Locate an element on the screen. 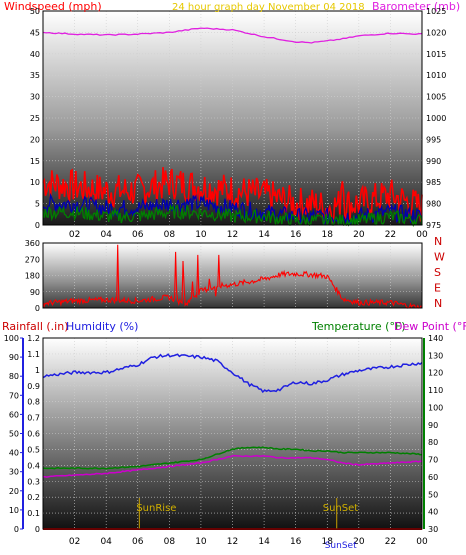 This screenshot has width=466, height=555. temp-tick-label: 70 is located at coordinates (433, 460).